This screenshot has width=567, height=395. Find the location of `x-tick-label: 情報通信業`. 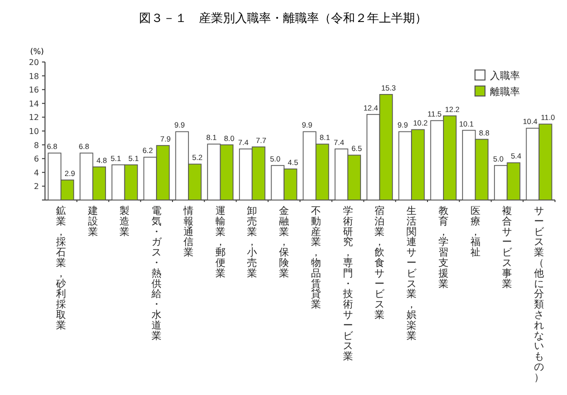

x-tick-label: 情報通信業 is located at coordinates (188, 232).